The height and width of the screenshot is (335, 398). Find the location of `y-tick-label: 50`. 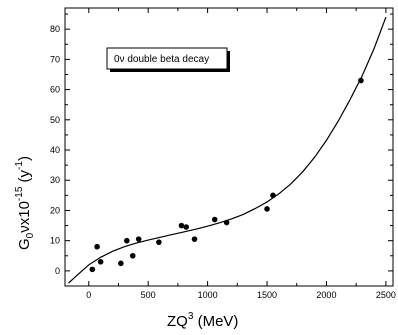

y-tick-label: 50 is located at coordinates (55, 120).